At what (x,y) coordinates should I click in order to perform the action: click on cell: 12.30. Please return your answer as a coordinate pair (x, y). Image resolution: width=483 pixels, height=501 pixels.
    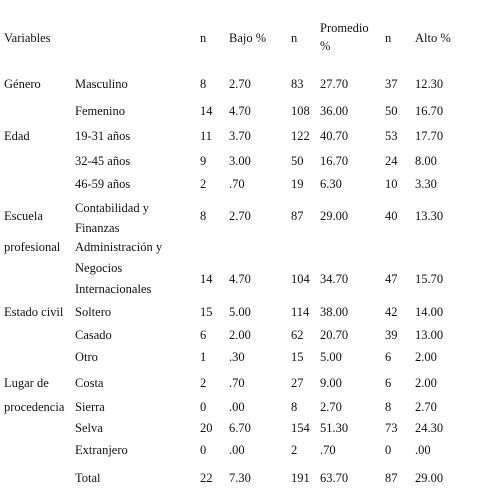
    Looking at the image, I should click on (429, 84).